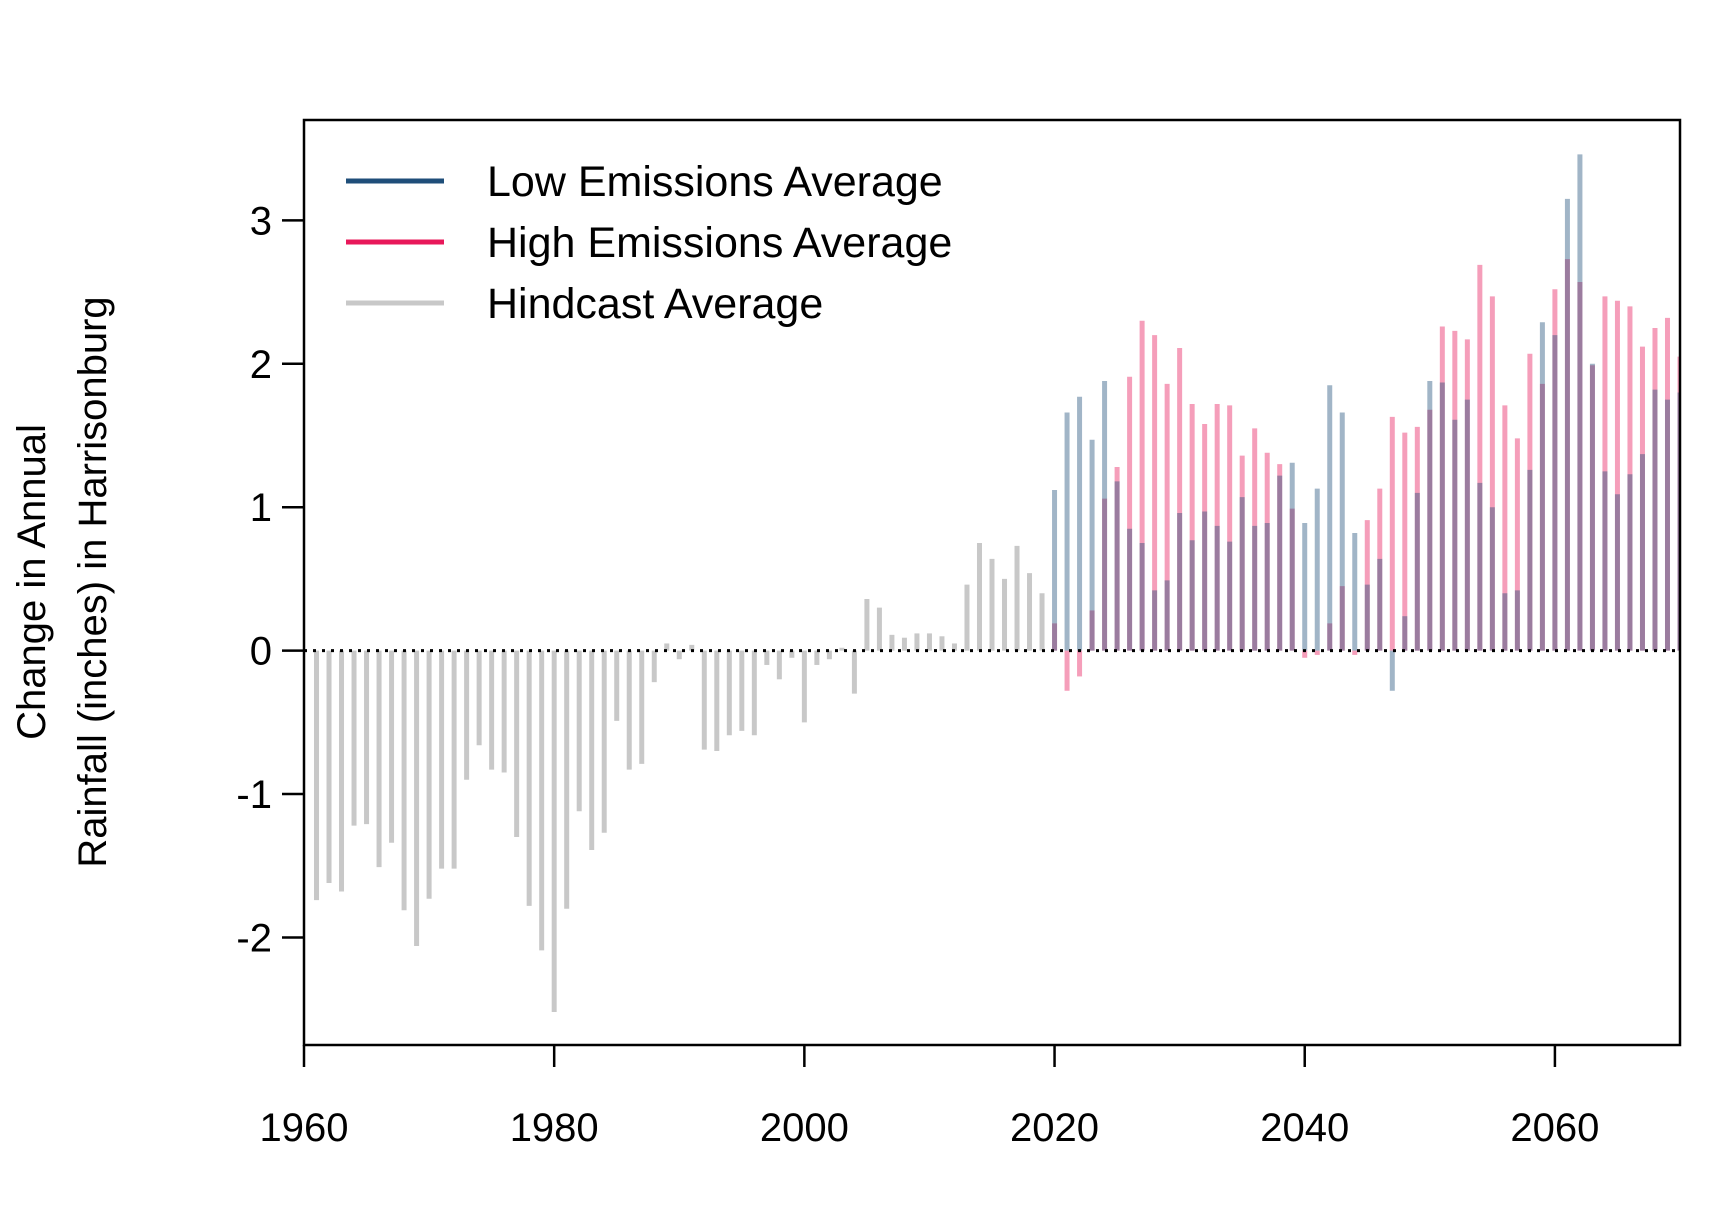 Image resolution: width=1716 pixels, height=1212 pixels. I want to click on y-axis: -2 -1 0 1 2 3, so click(270, 579).